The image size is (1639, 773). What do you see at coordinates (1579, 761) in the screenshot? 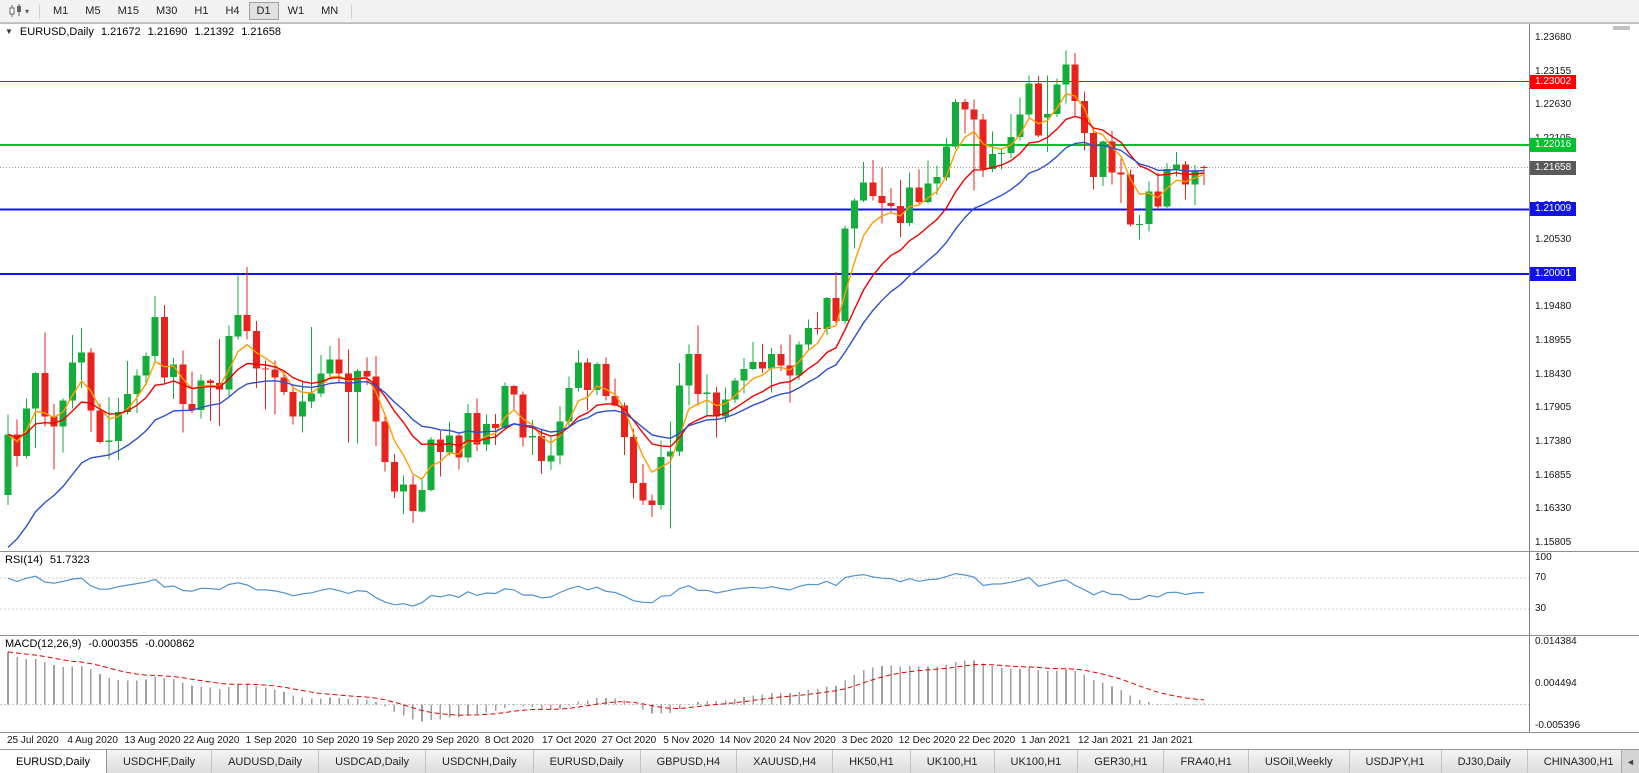
I see `chart-tab-16: CHINA300,H1` at bounding box center [1579, 761].